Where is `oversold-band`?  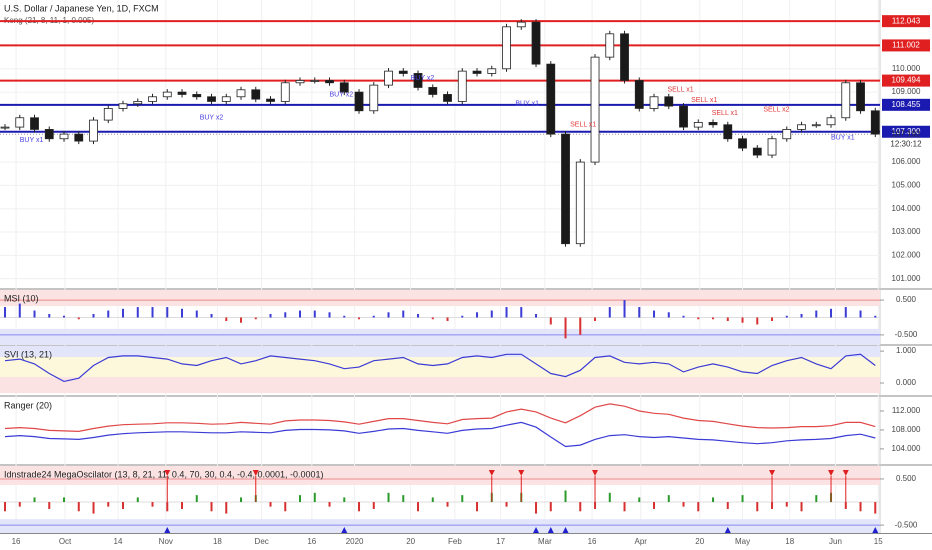
oversold-band is located at coordinates (440, 336).